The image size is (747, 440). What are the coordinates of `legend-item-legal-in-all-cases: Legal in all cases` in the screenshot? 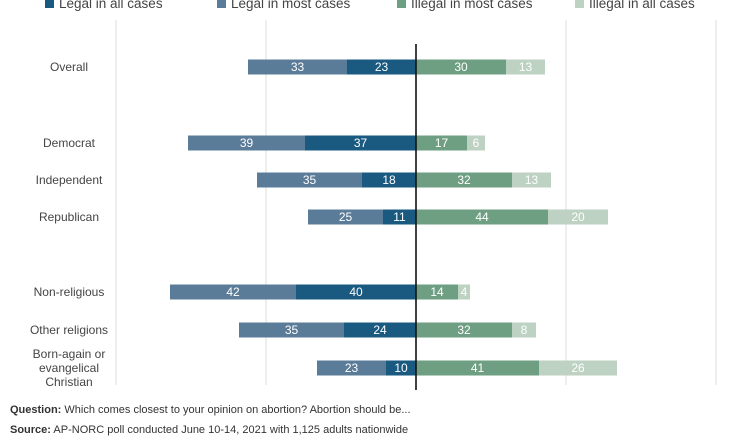 It's located at (104, 5).